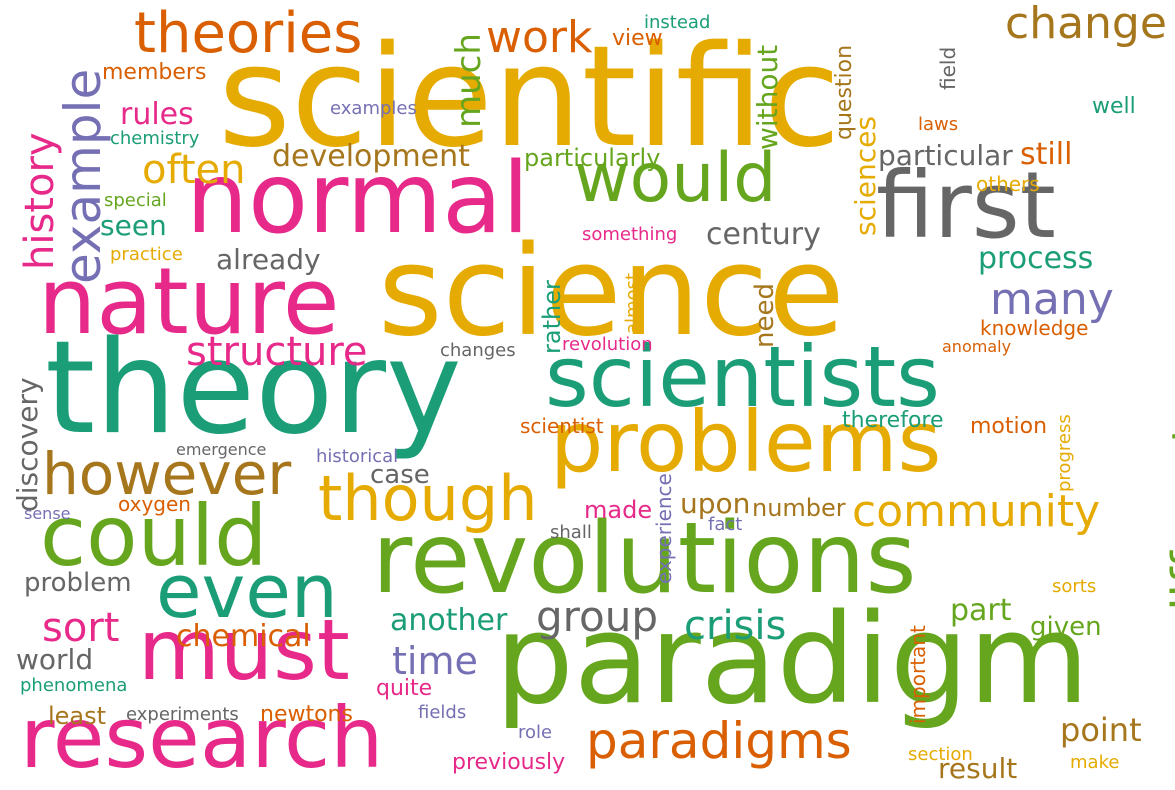  I want to click on word-scientist: scientist, so click(562, 426).